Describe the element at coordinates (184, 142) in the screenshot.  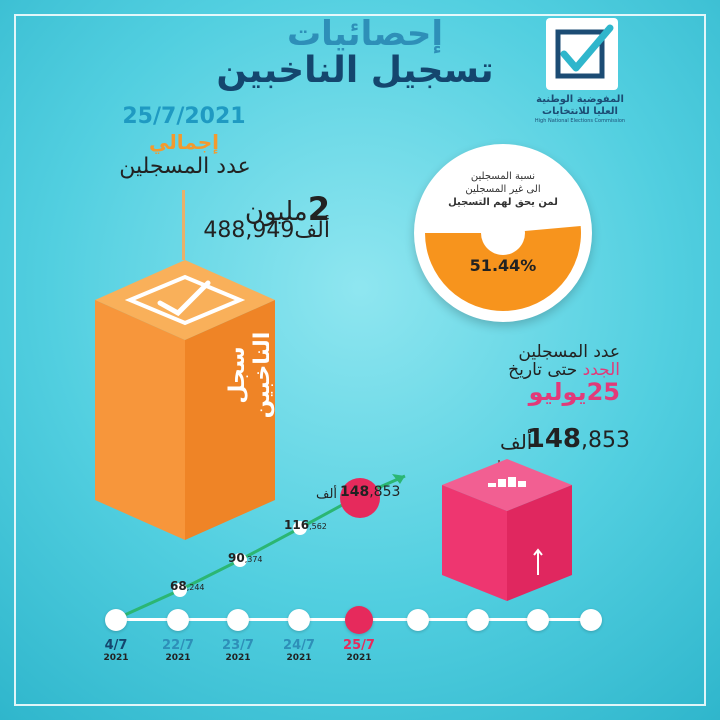
I see `total-label: إجمالي` at that location.